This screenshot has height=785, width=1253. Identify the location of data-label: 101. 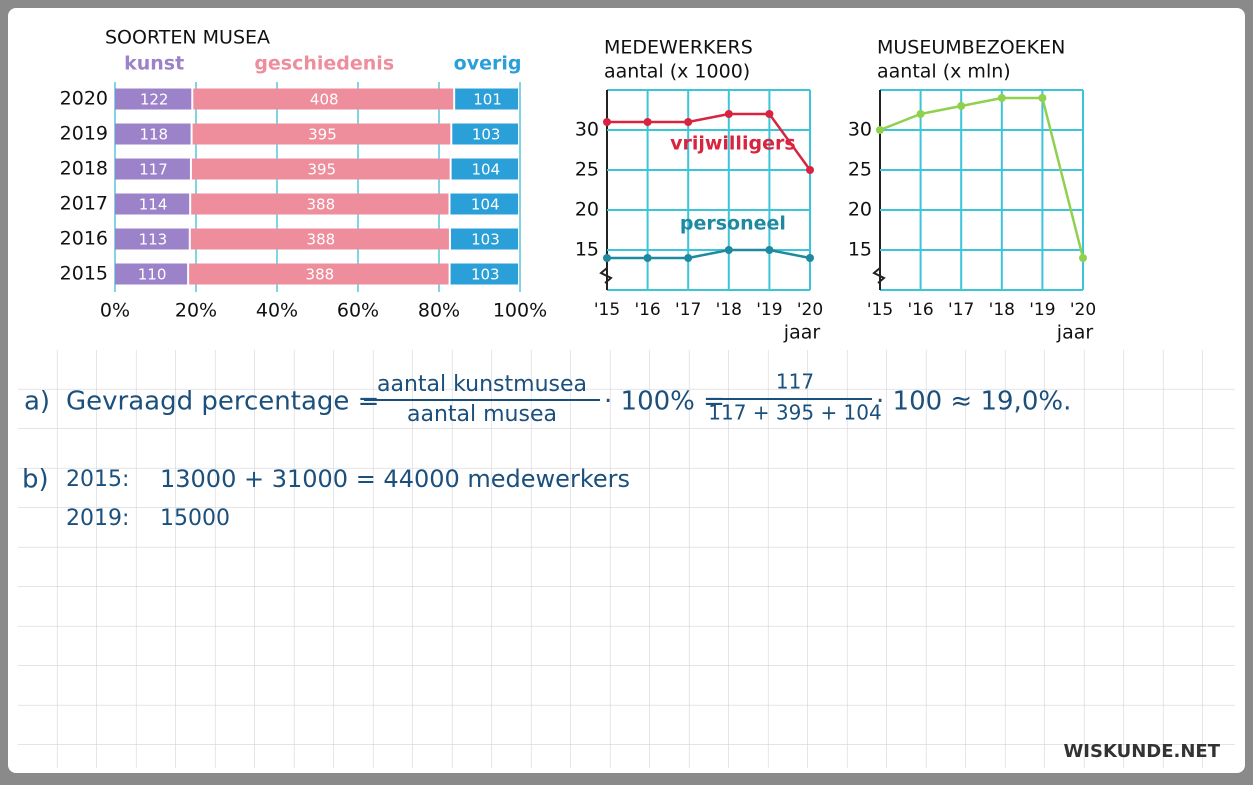
(487, 100).